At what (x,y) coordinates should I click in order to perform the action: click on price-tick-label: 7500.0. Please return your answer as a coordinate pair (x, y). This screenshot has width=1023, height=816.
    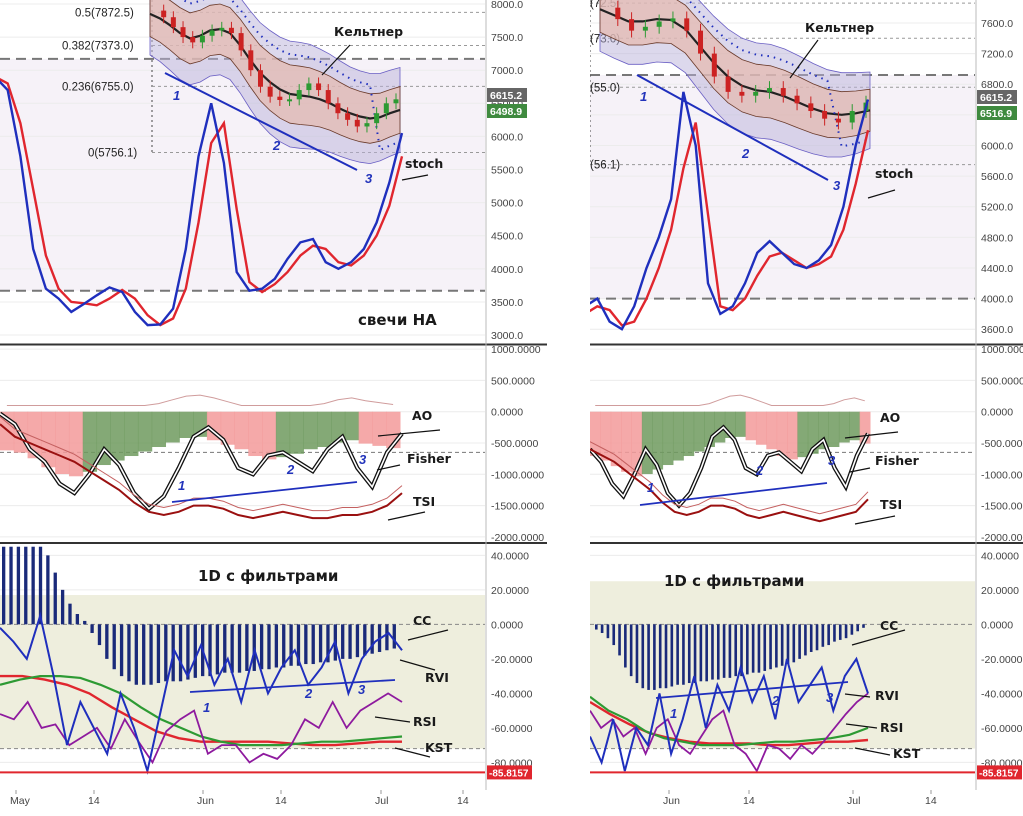
    Looking at the image, I should click on (507, 38).